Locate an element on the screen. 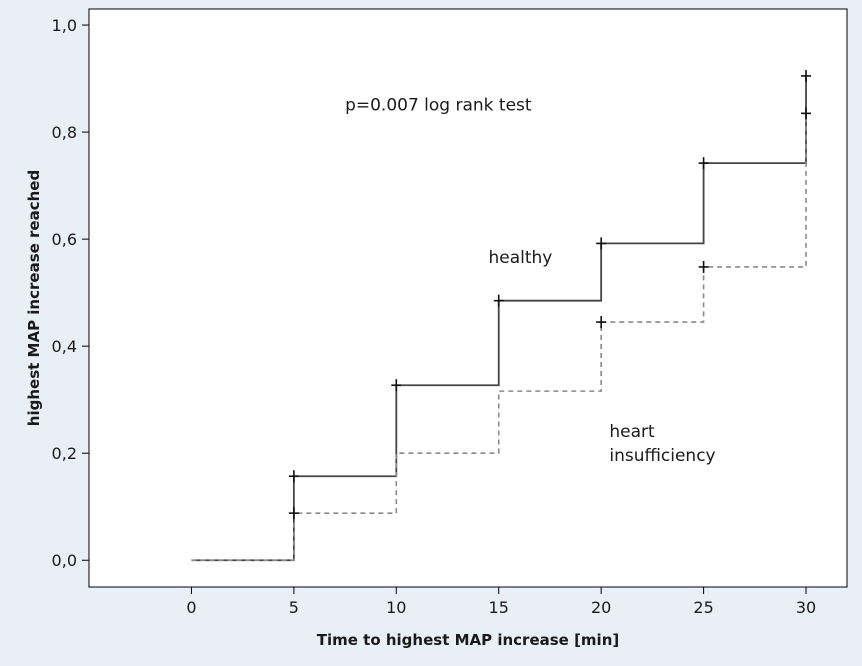 This screenshot has height=666, width=862. x-tick-label: 15 is located at coordinates (499, 607).